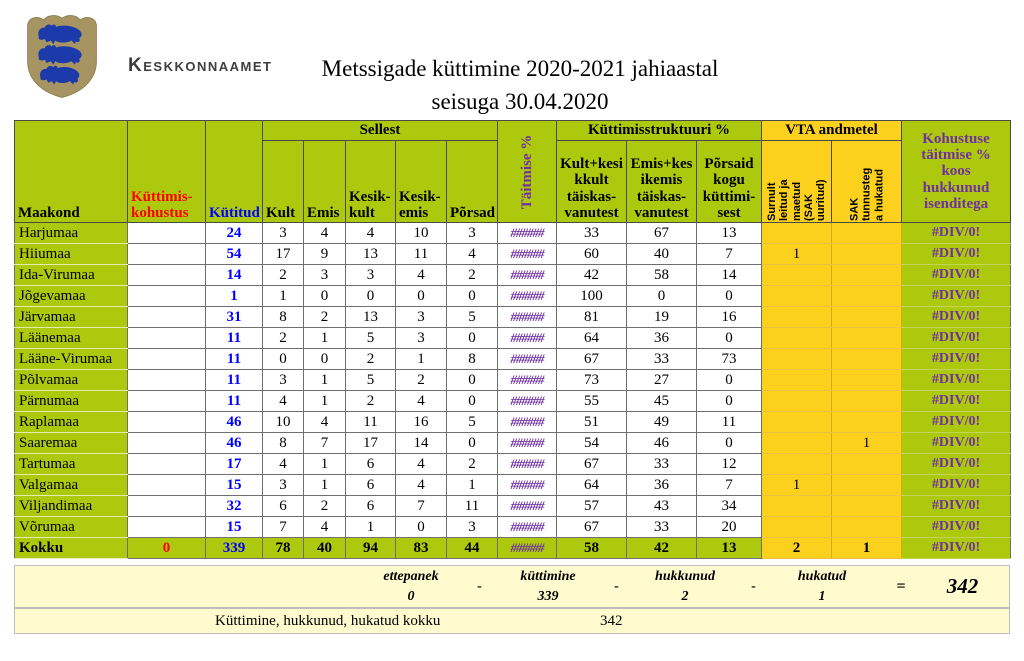 The width and height of the screenshot is (1024, 661). What do you see at coordinates (662, 548) in the screenshot?
I see `cell-str2: 42` at bounding box center [662, 548].